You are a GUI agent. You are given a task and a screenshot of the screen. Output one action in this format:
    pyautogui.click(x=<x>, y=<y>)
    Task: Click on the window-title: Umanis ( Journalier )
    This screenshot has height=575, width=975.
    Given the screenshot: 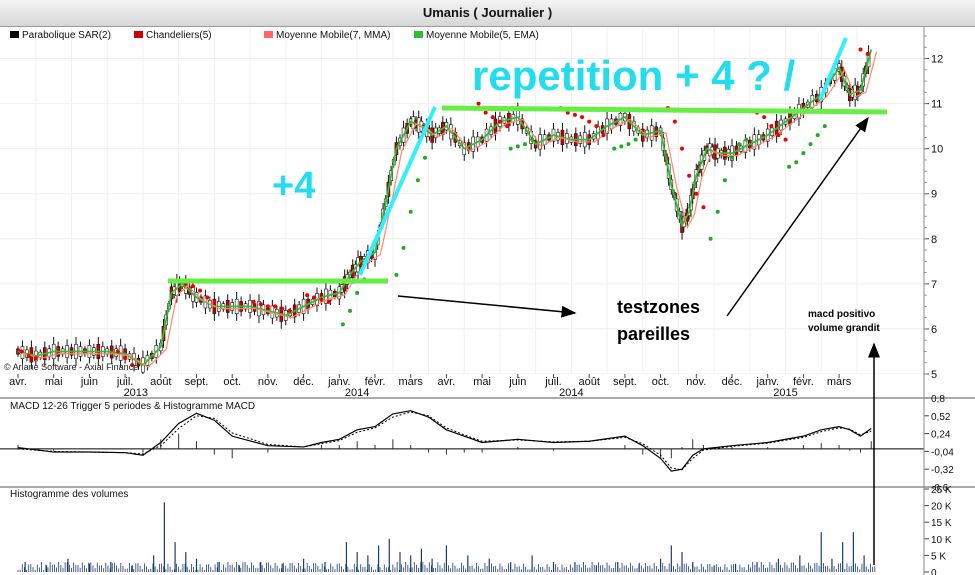 What is the action you would take?
    pyautogui.click(x=487, y=13)
    